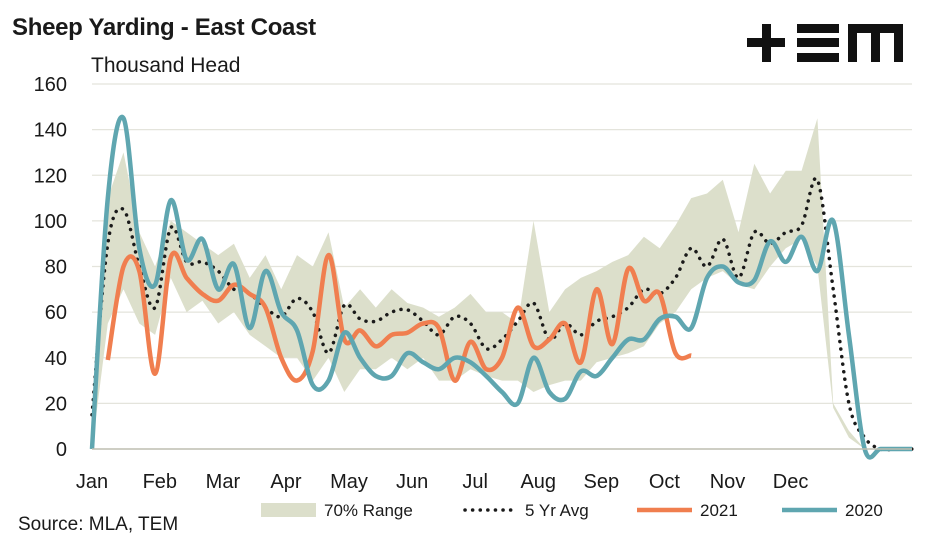 The image size is (947, 543). What do you see at coordinates (166, 65) in the screenshot?
I see `y-axis-unit-label: Thousand Head` at bounding box center [166, 65].